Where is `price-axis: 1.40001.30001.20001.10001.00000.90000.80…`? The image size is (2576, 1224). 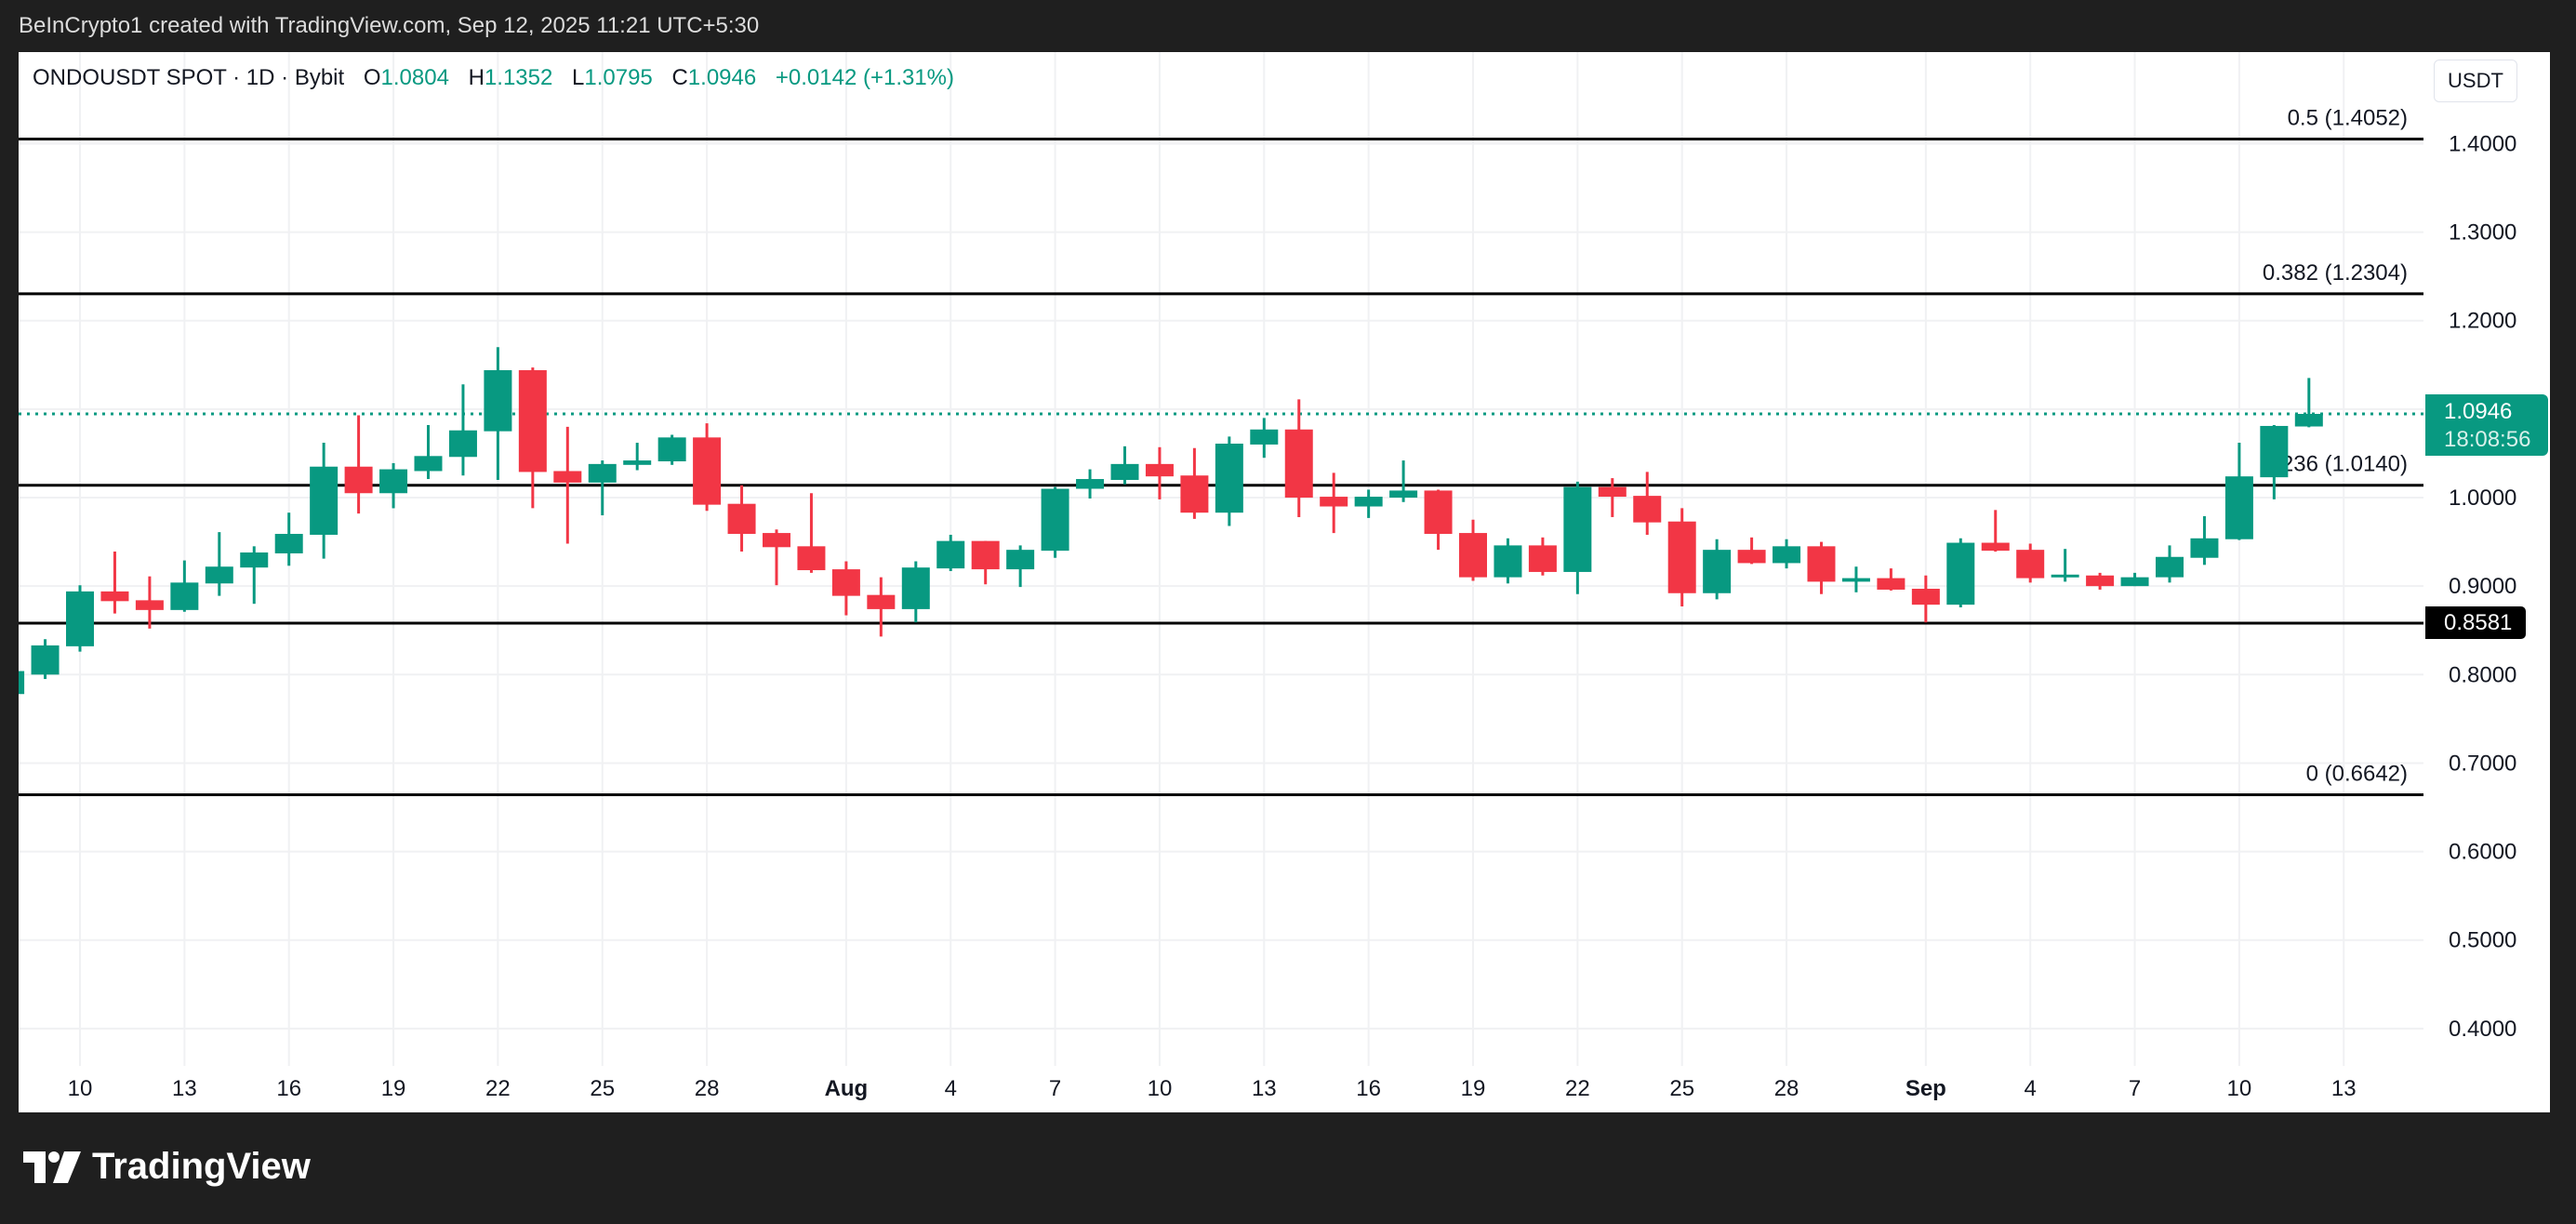
price-axis: 1.40001.30001.20001.10001.00000.90000.80… is located at coordinates (2482, 586).